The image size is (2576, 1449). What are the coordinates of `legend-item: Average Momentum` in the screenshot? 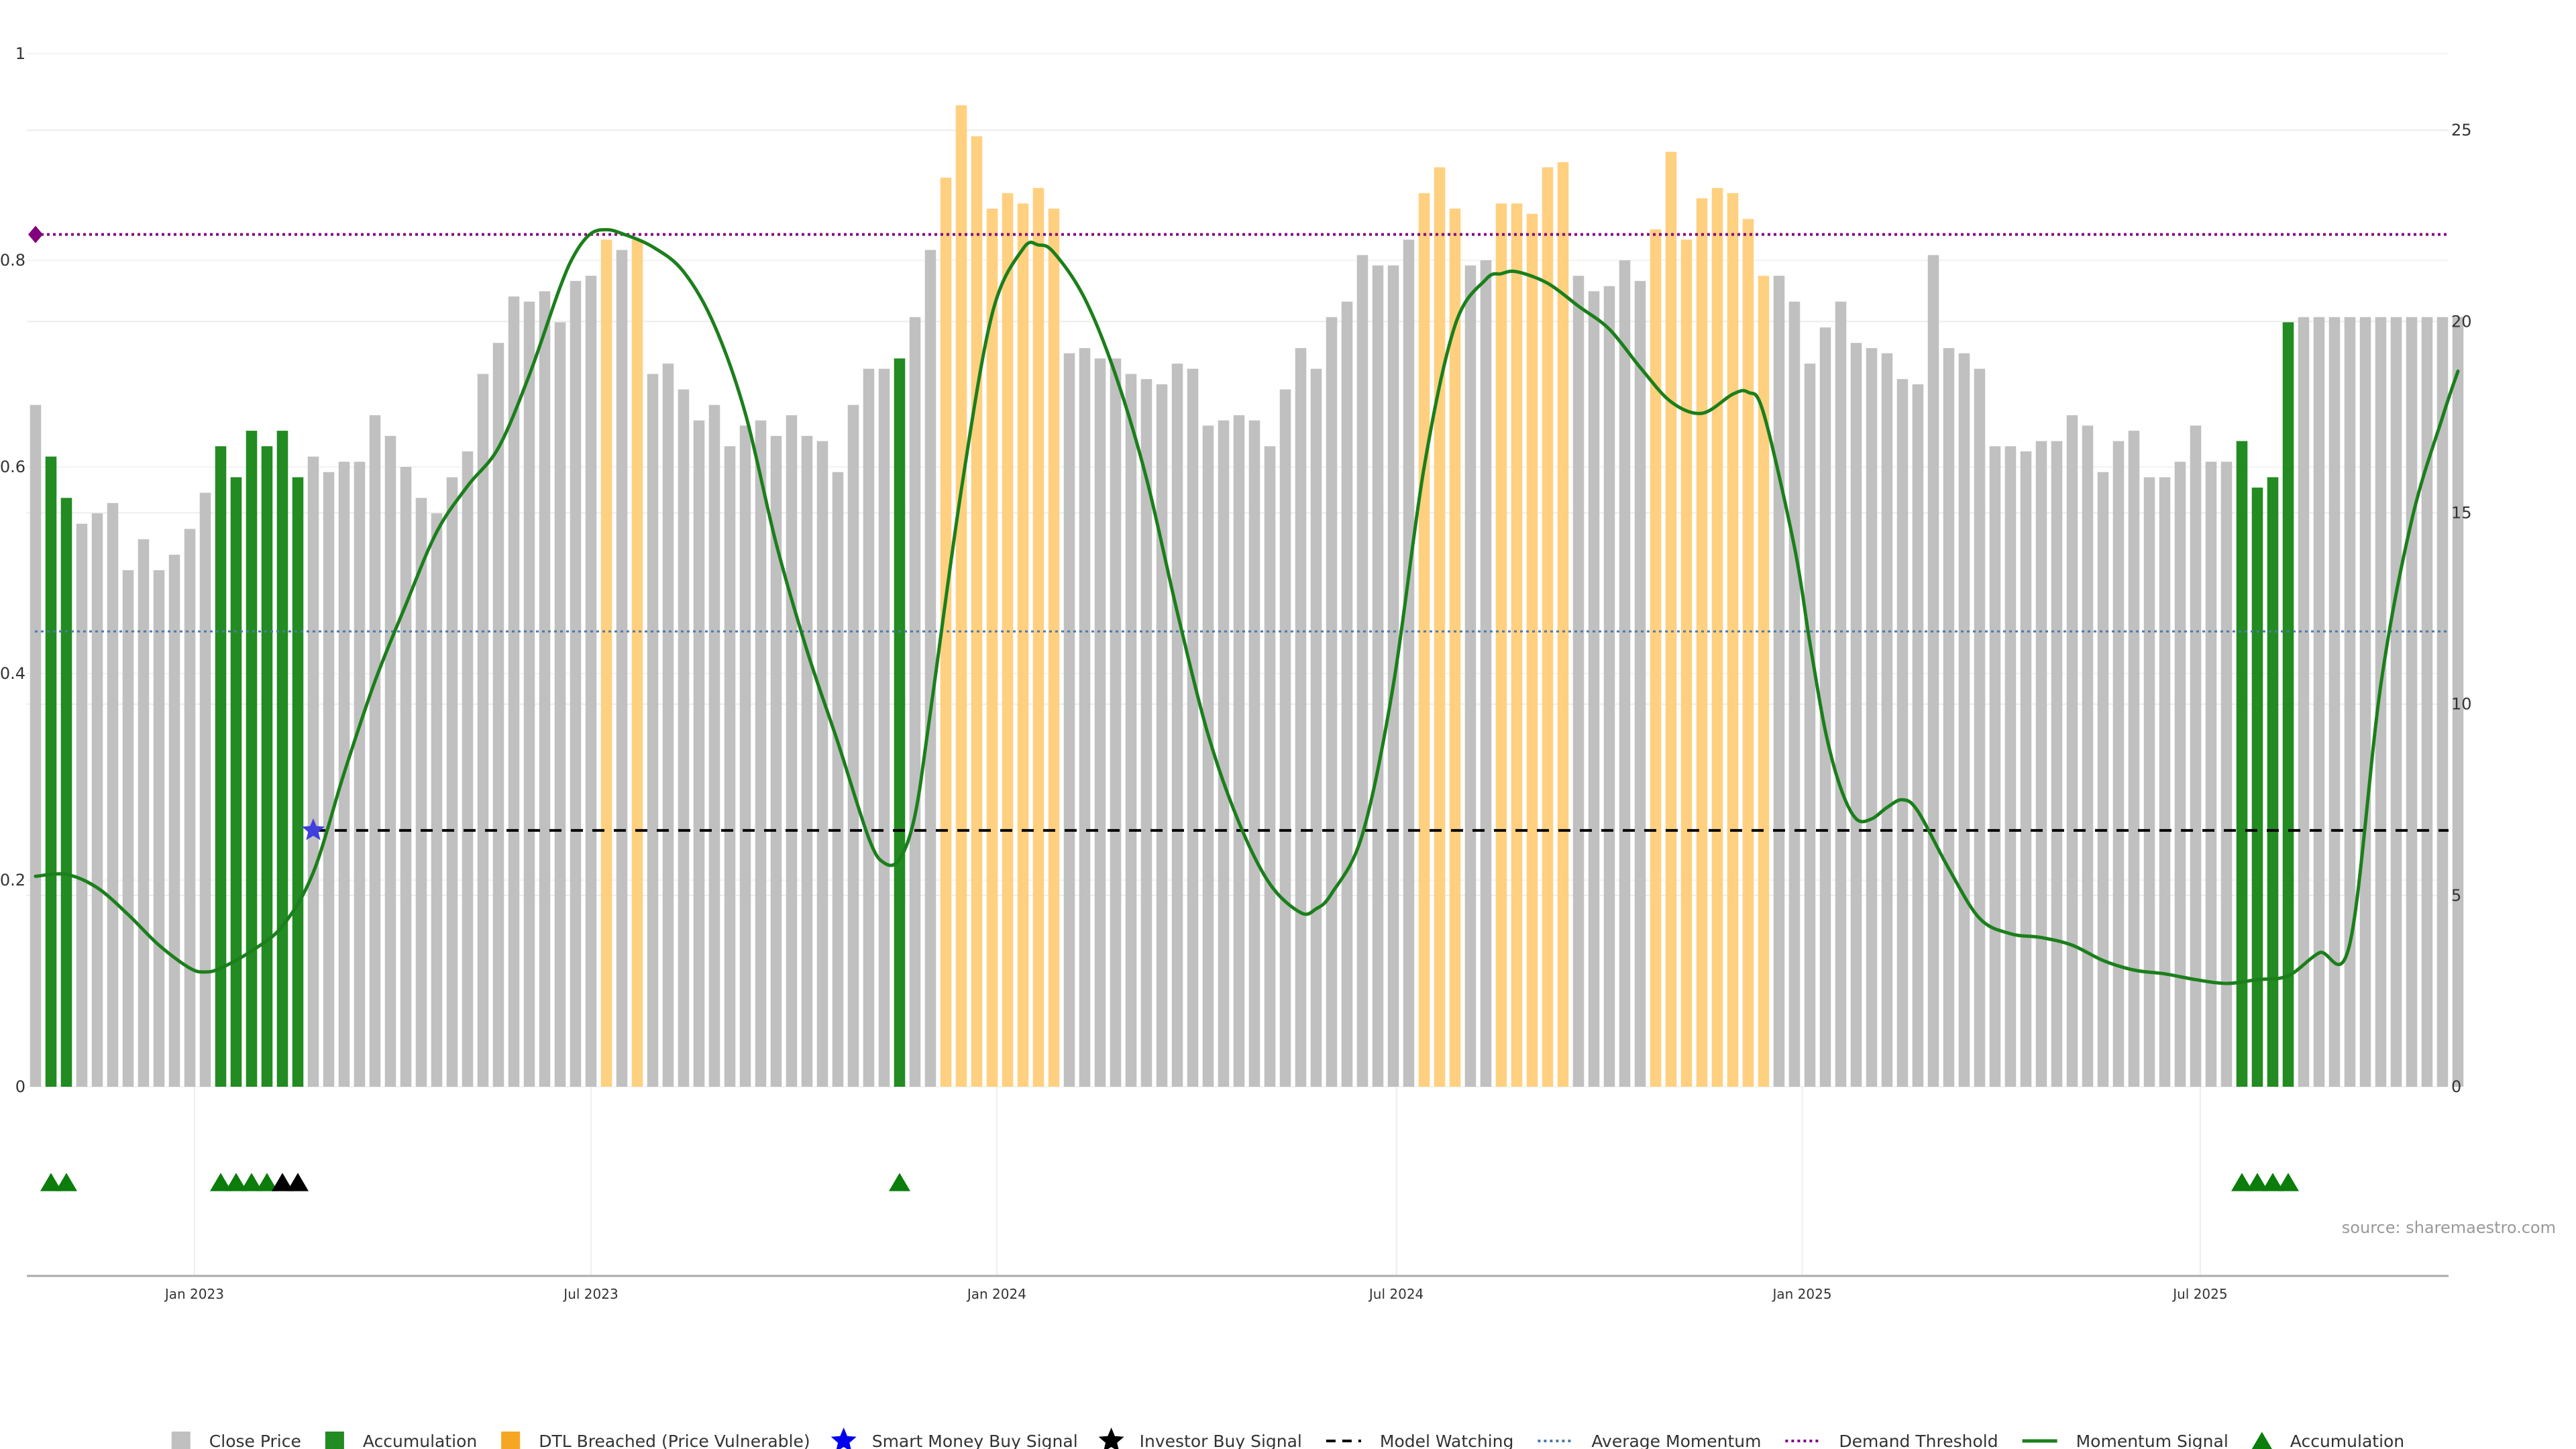 It's located at (1649, 1440).